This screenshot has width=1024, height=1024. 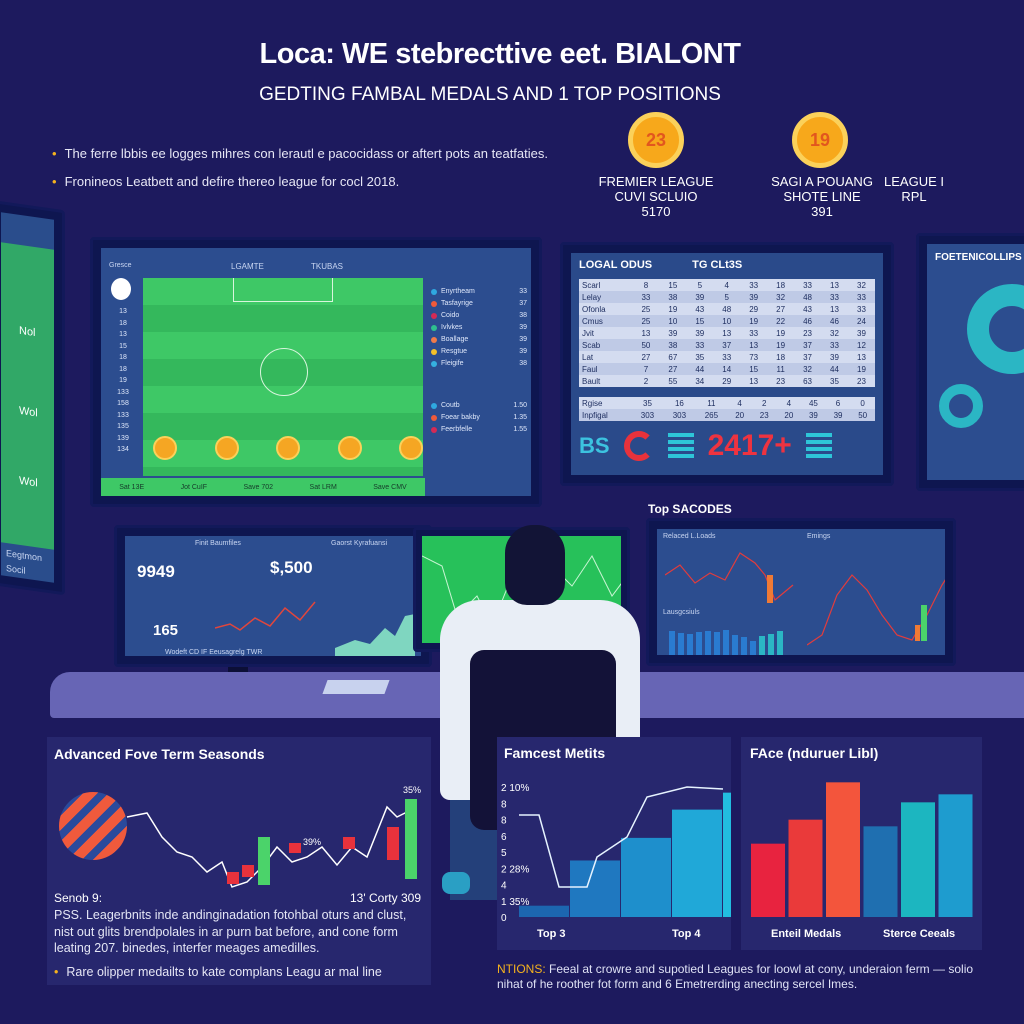 What do you see at coordinates (681, 612) in the screenshot?
I see `chart3-title: Lausgcsiuls` at bounding box center [681, 612].